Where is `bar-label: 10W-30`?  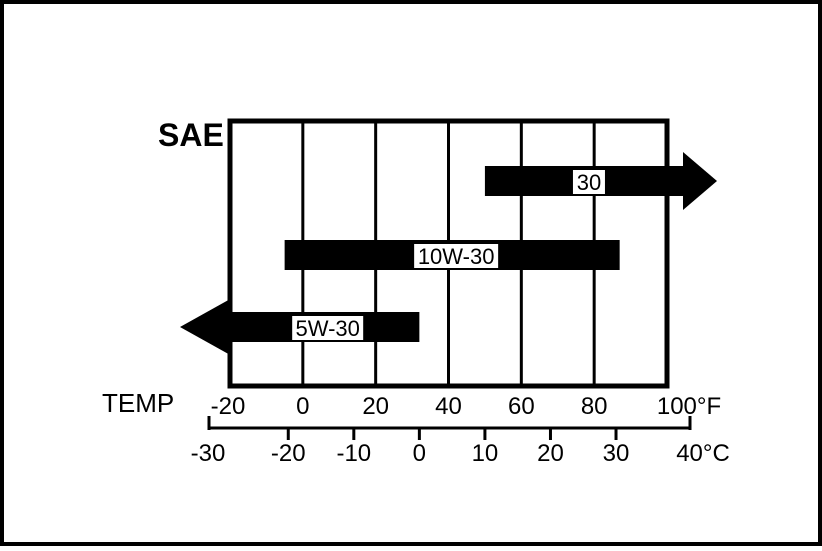
bar-label: 10W-30 is located at coordinates (456, 256).